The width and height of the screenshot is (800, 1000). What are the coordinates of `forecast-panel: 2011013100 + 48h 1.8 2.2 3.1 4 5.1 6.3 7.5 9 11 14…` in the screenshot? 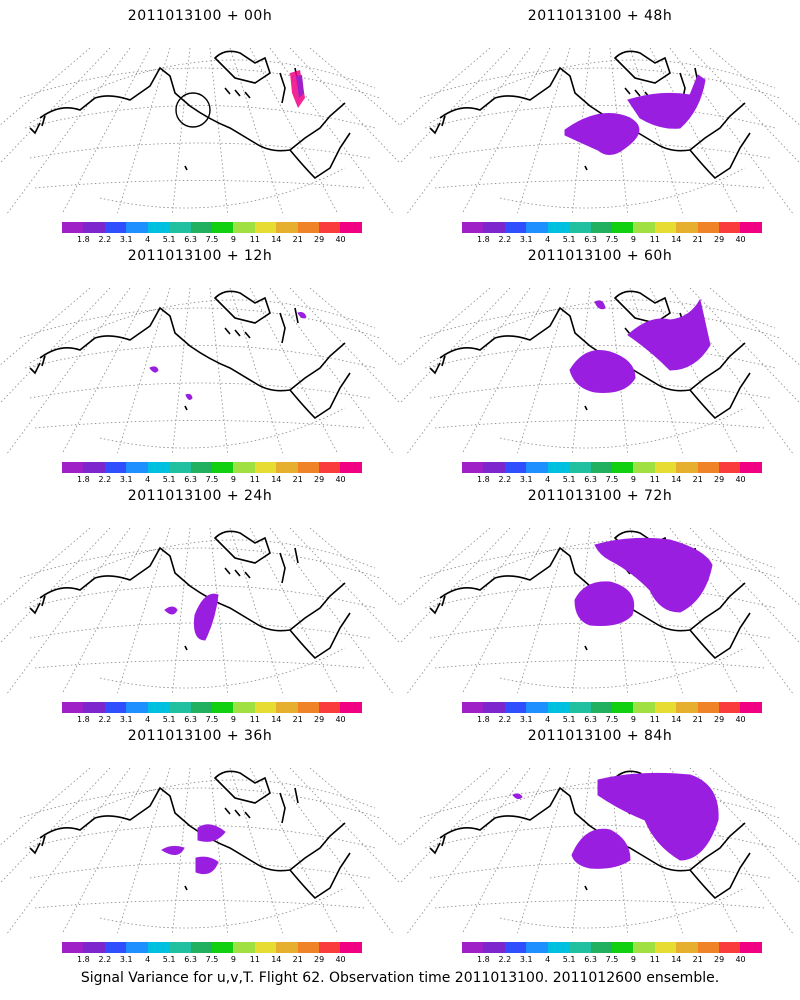 It's located at (600, 122).